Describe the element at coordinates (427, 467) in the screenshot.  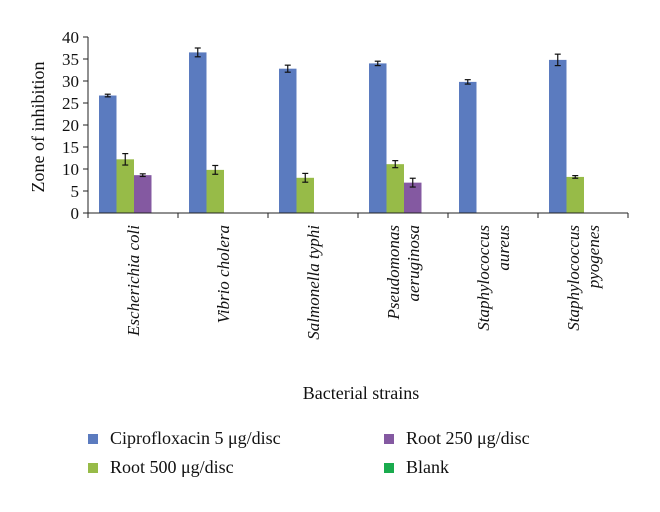
I see `legend-label-blank: Blank` at that location.